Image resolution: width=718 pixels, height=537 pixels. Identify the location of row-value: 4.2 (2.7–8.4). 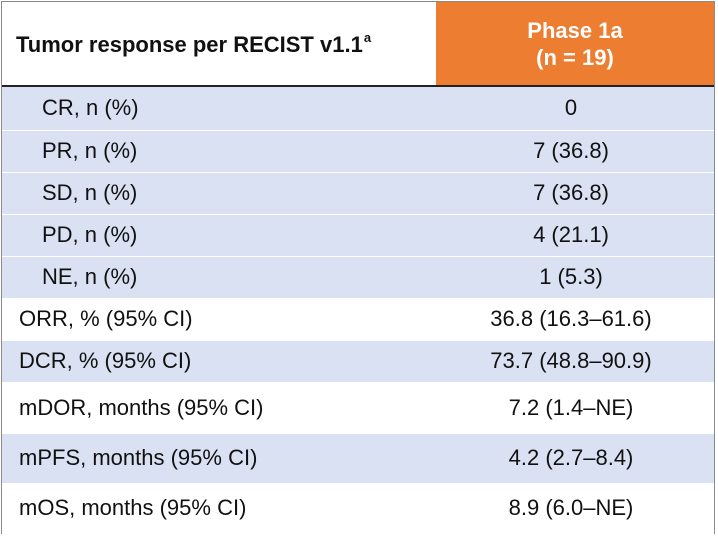
(571, 457).